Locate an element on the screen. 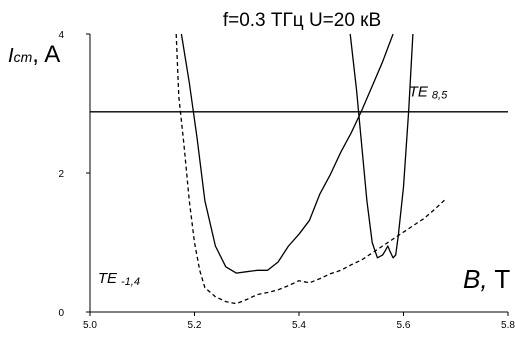 Image resolution: width=515 pixels, height=347 pixels. x-axis-label-symbol: B, is located at coordinates (475, 279).